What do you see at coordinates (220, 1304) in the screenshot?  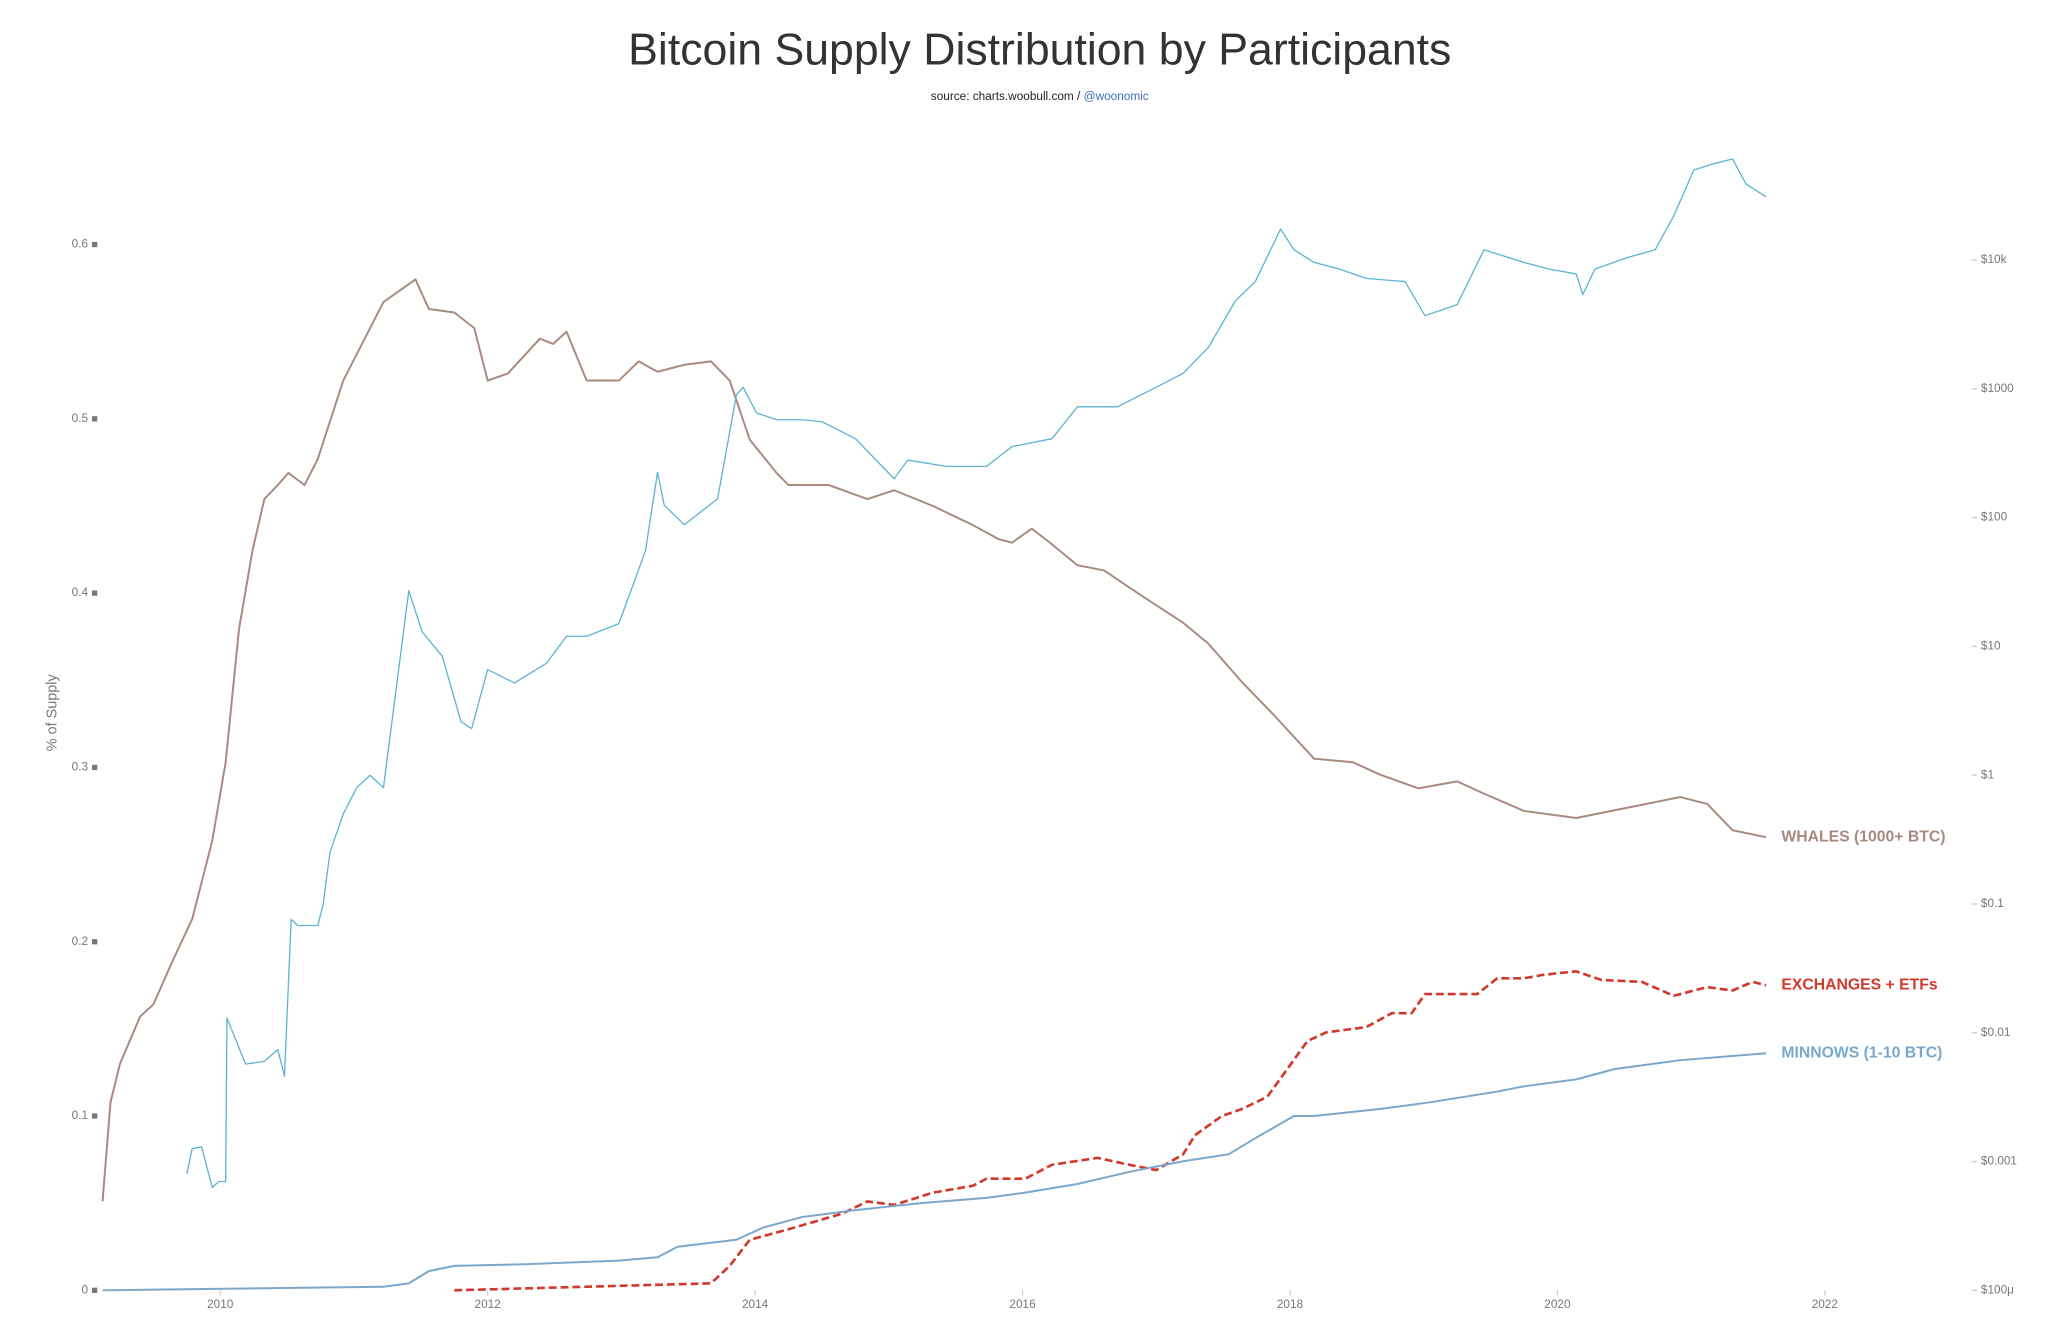 I see `x-tick-label: 2010` at bounding box center [220, 1304].